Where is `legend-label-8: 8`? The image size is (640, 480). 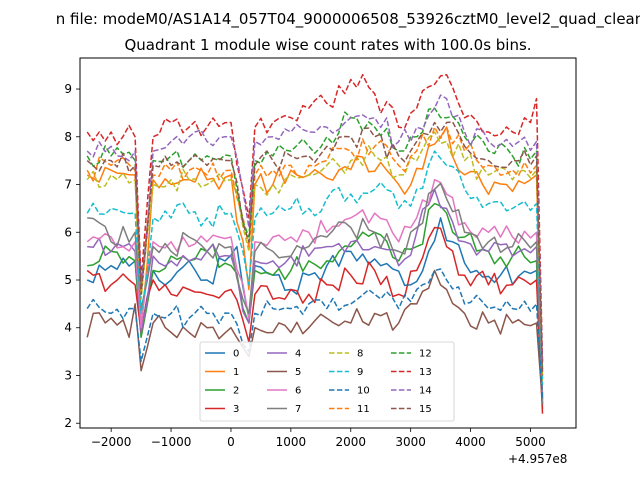 legend-label-8: 8 is located at coordinates (360, 354).